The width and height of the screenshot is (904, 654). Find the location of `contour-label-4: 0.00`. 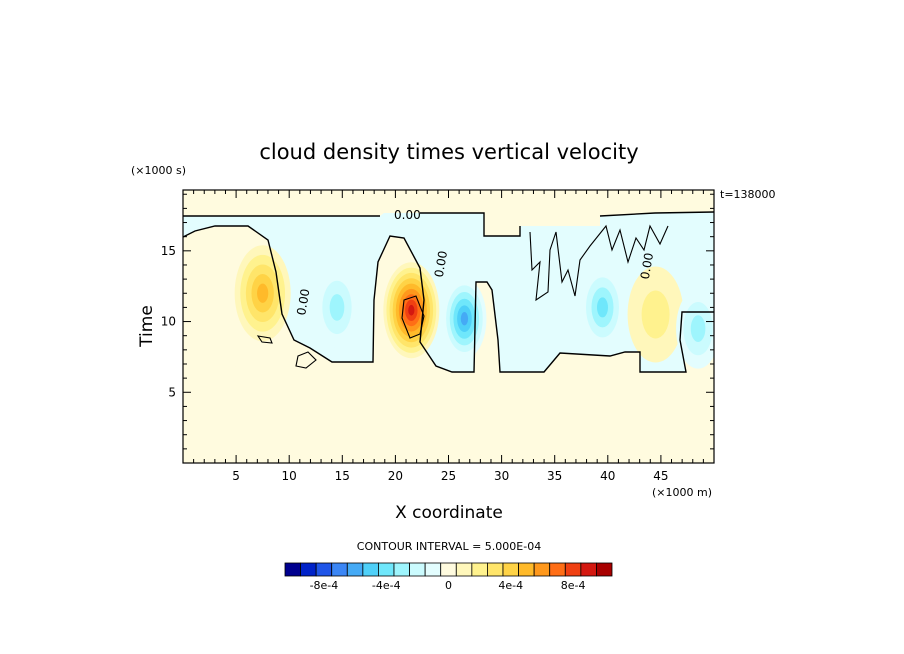

contour-label-4: 0.00 is located at coordinates (647, 266).